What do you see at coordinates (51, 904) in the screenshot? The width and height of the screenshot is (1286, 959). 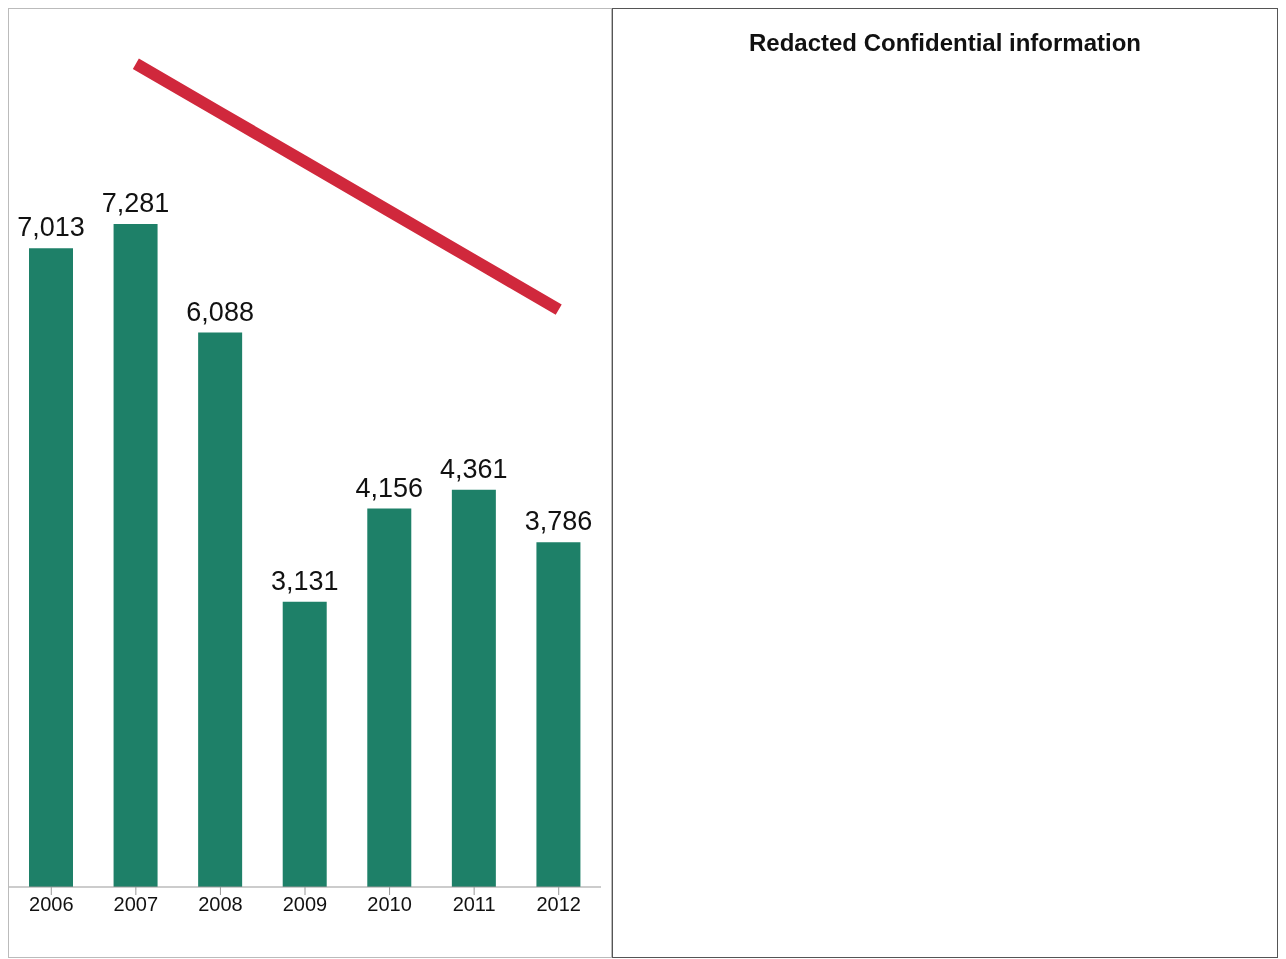 I see `x-tick-label: 2006` at bounding box center [51, 904].